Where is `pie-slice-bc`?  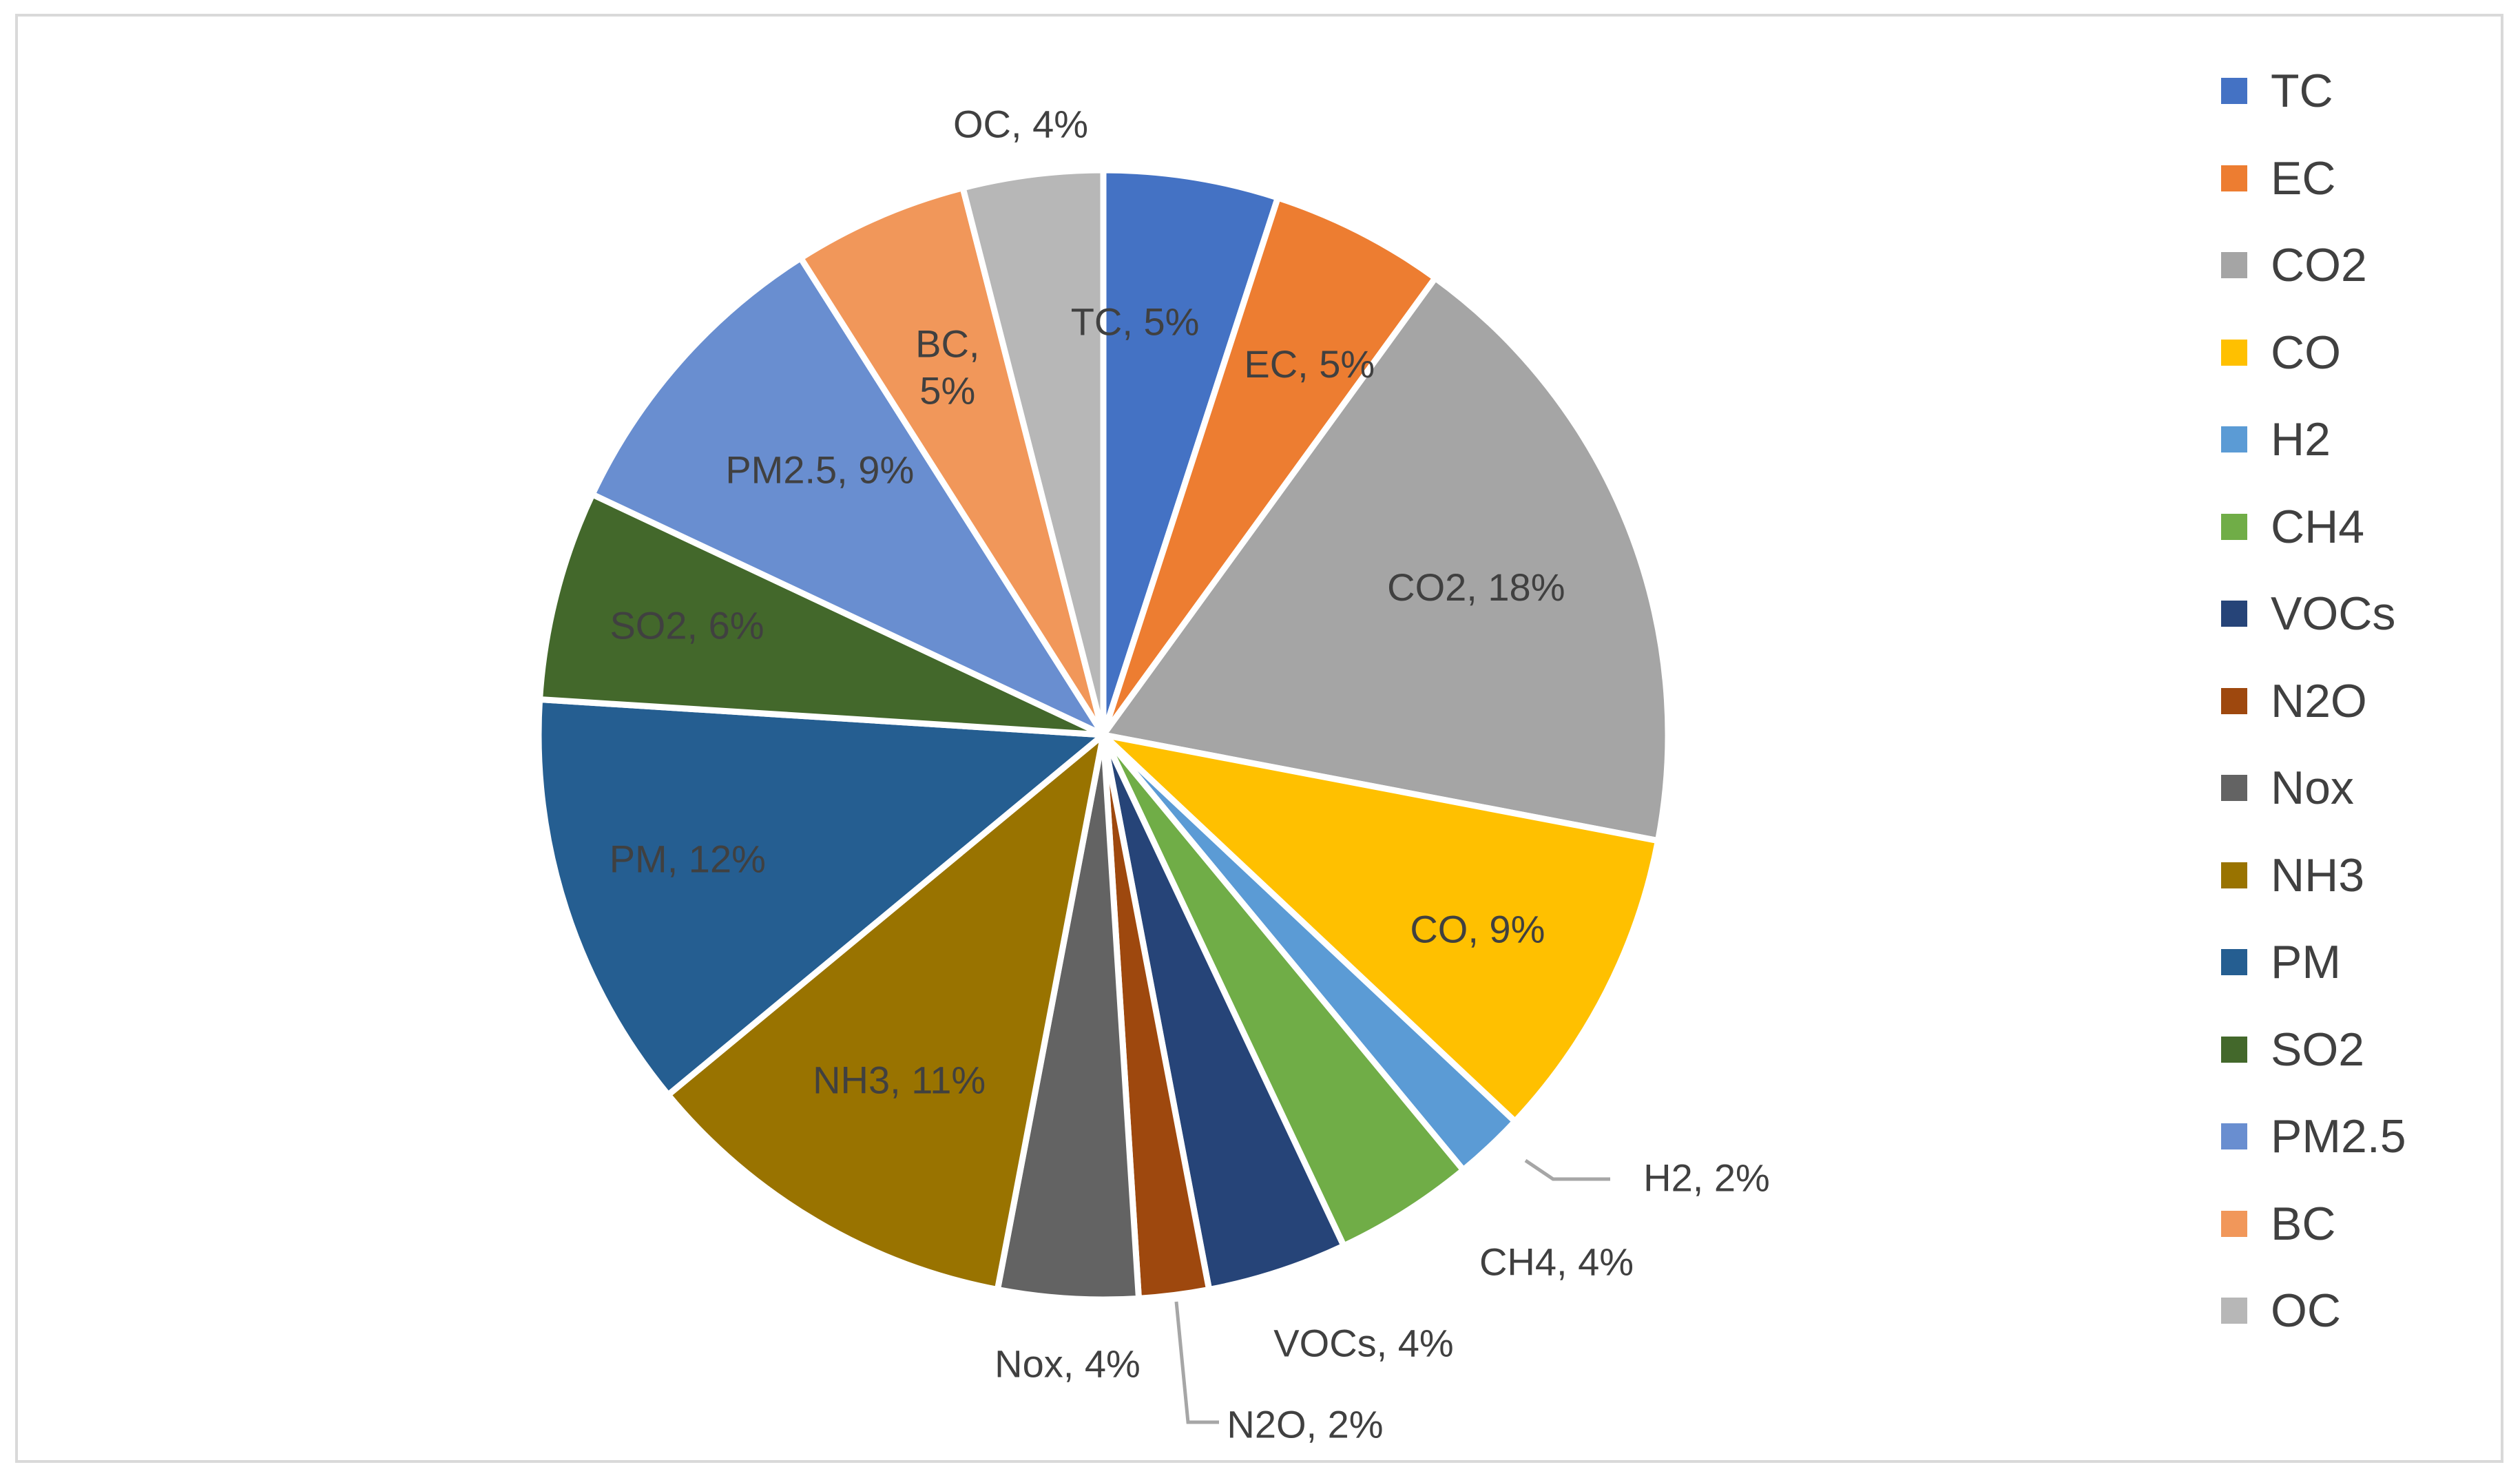 pie-slice-bc is located at coordinates (952, 462).